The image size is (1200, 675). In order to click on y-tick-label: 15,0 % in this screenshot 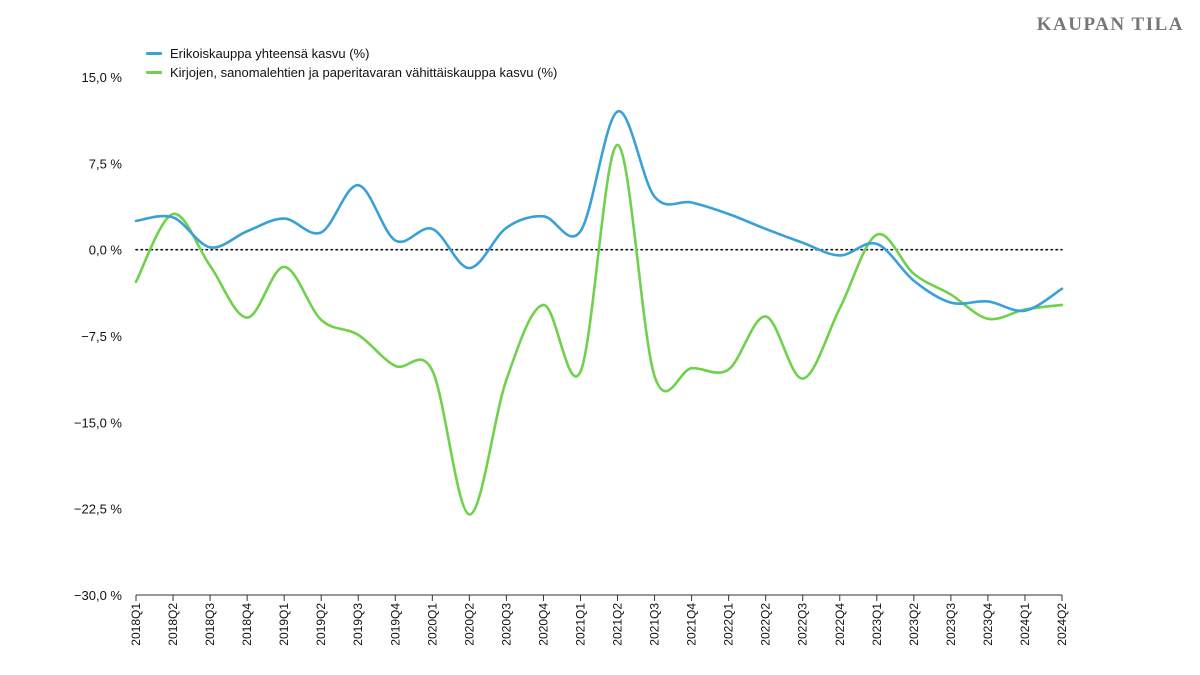, I will do `click(102, 77)`.